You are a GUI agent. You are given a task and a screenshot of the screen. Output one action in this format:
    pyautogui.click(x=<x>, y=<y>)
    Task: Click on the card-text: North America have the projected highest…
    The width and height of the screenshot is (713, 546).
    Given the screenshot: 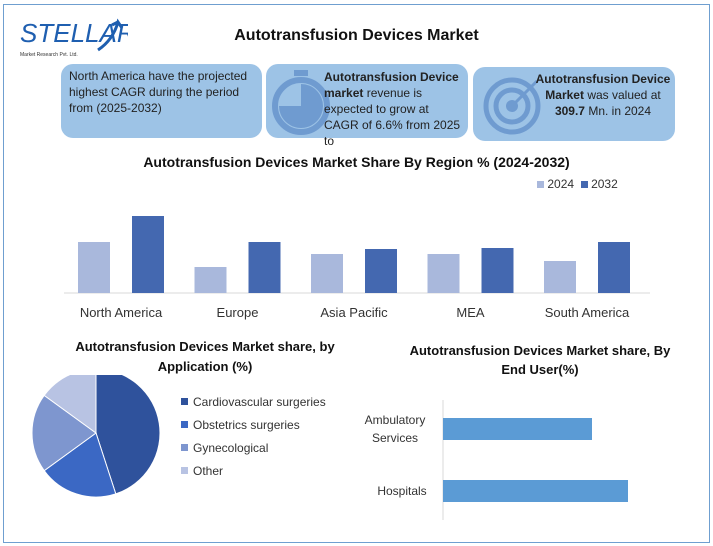 What is the action you would take?
    pyautogui.click(x=158, y=92)
    